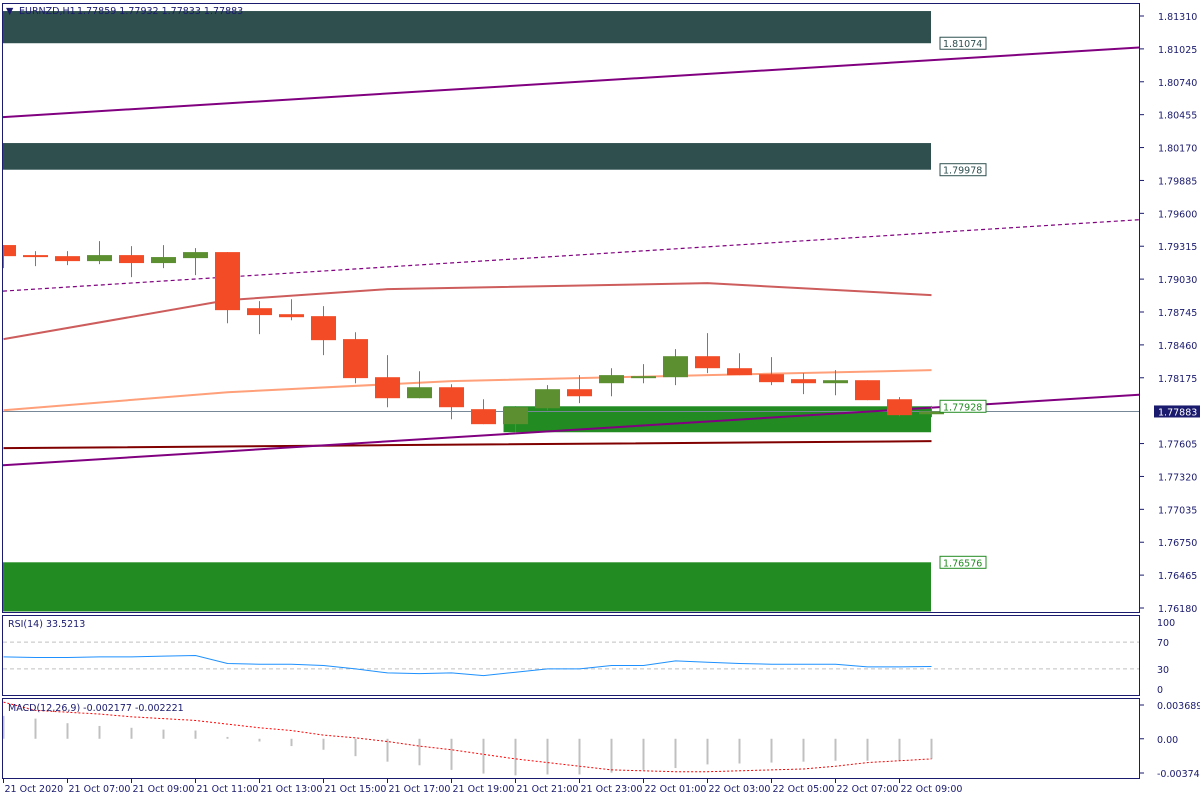  Describe the element at coordinates (10, 11) in the screenshot. I see `collapse-triangle-icon: ▼` at that location.